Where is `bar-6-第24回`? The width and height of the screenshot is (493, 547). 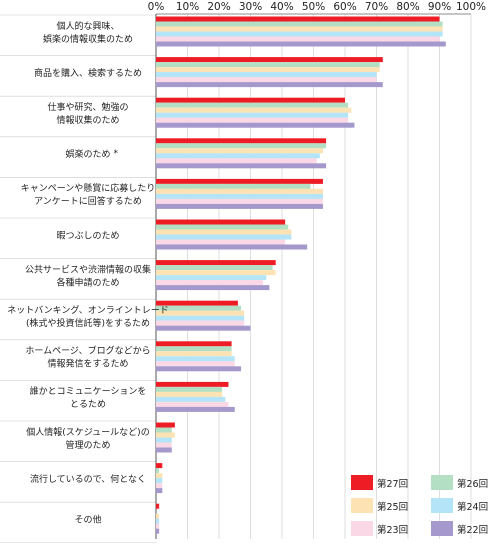 bar-6-第24回 is located at coordinates (224, 237).